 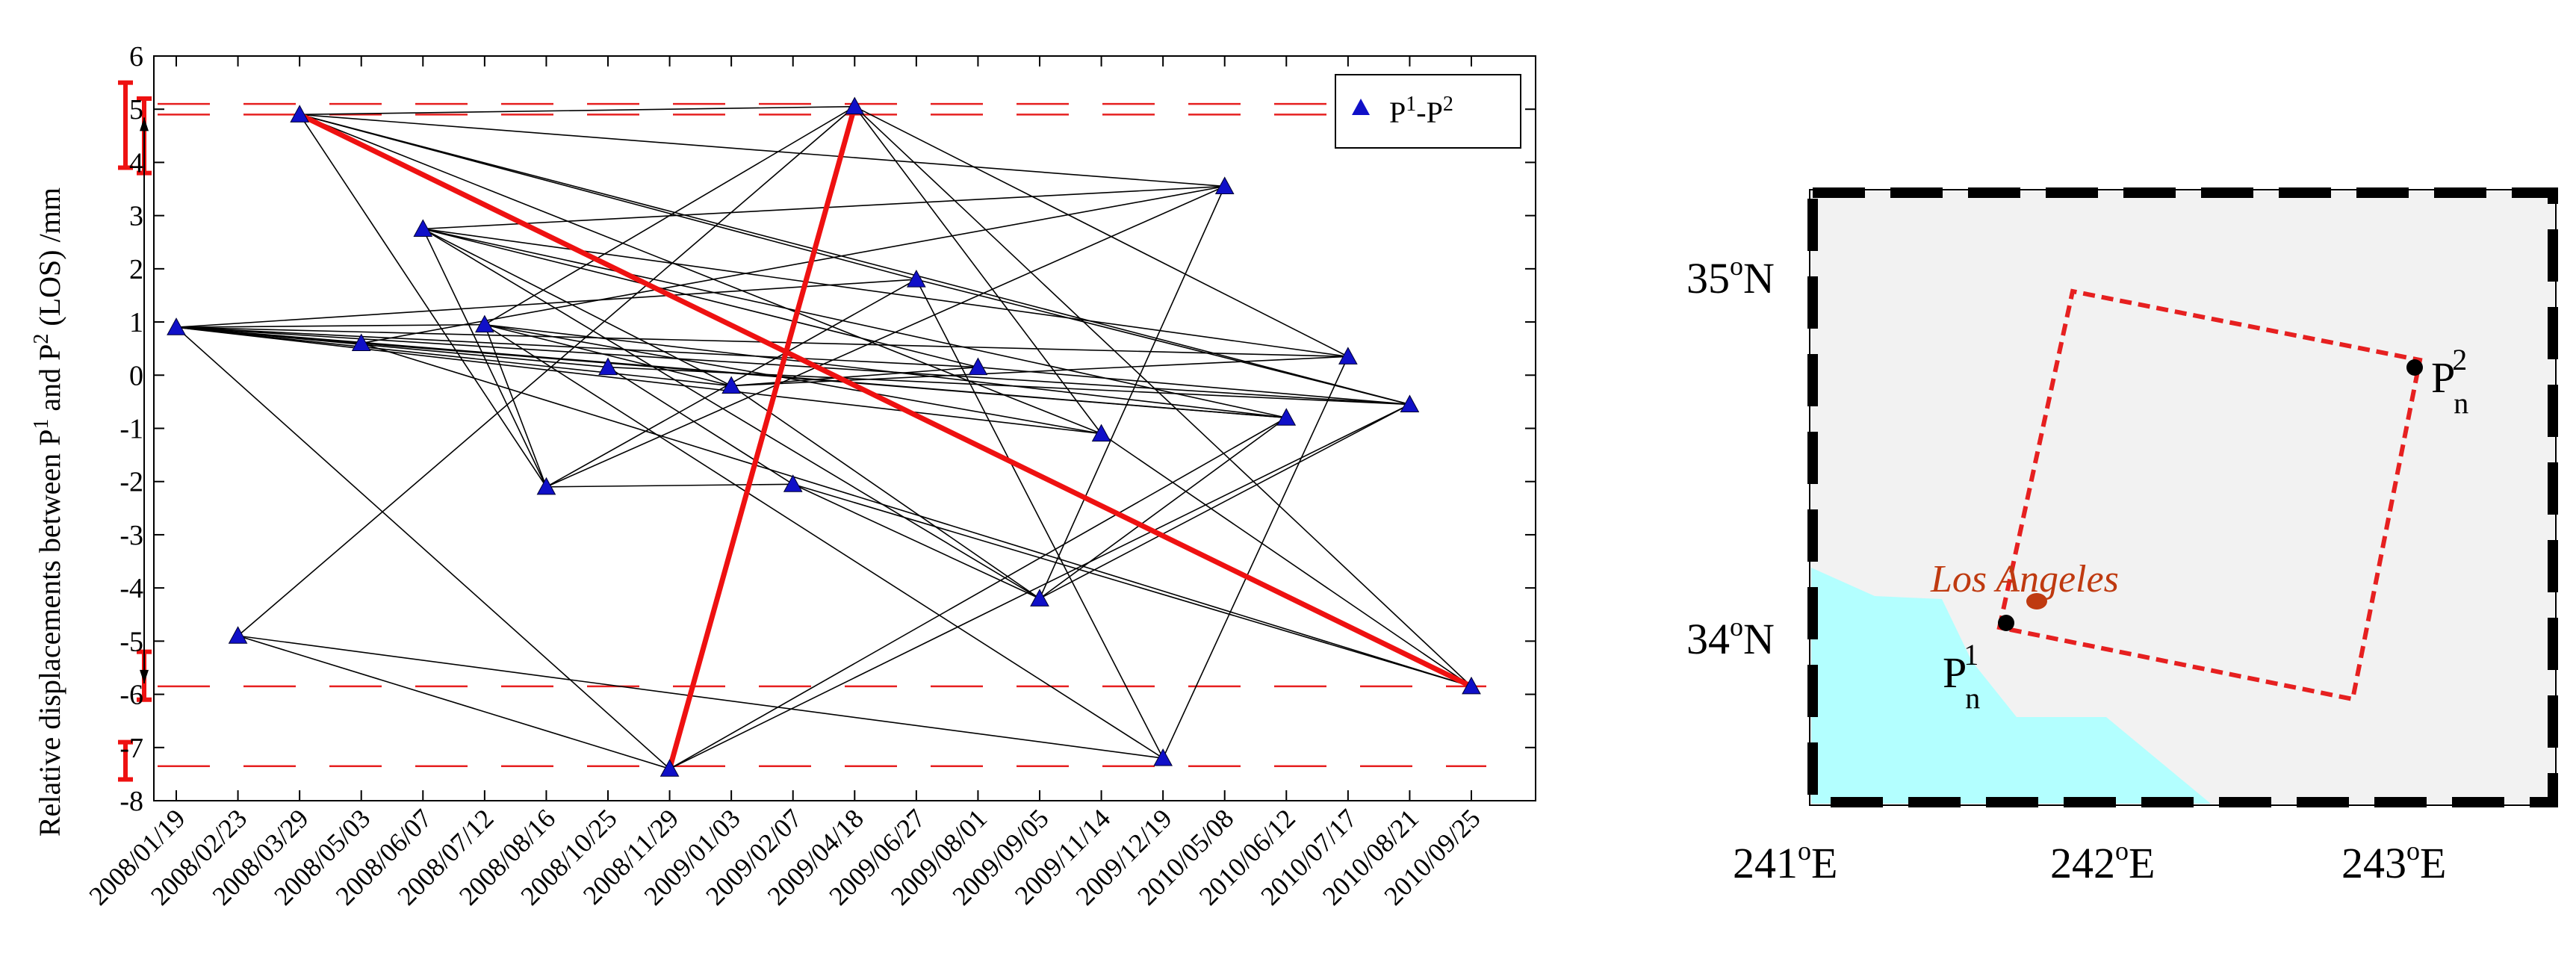 I want to click on y-tick-label: 4, so click(x=136, y=163).